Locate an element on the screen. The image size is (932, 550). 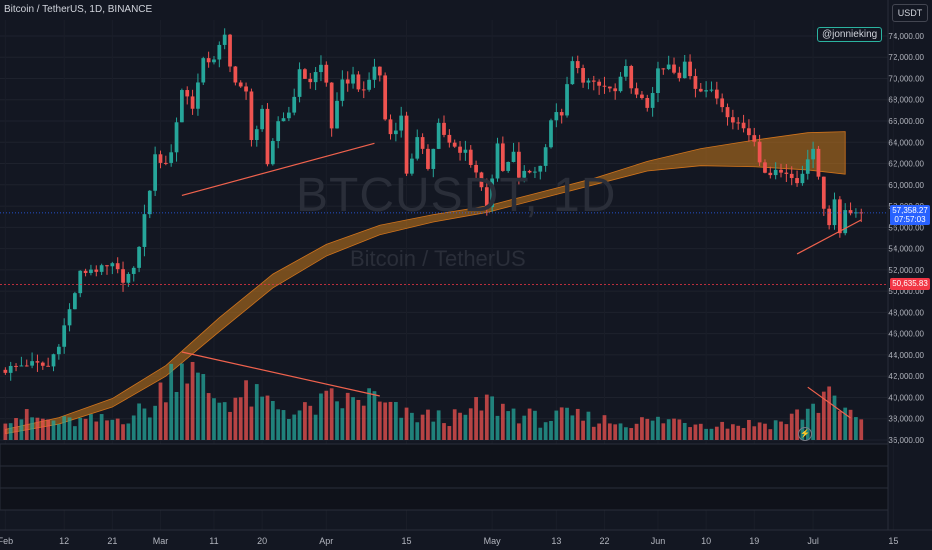
symbol-title: Bitcoin / TetherUS, 1D, BINANCE is located at coordinates (78, 9).